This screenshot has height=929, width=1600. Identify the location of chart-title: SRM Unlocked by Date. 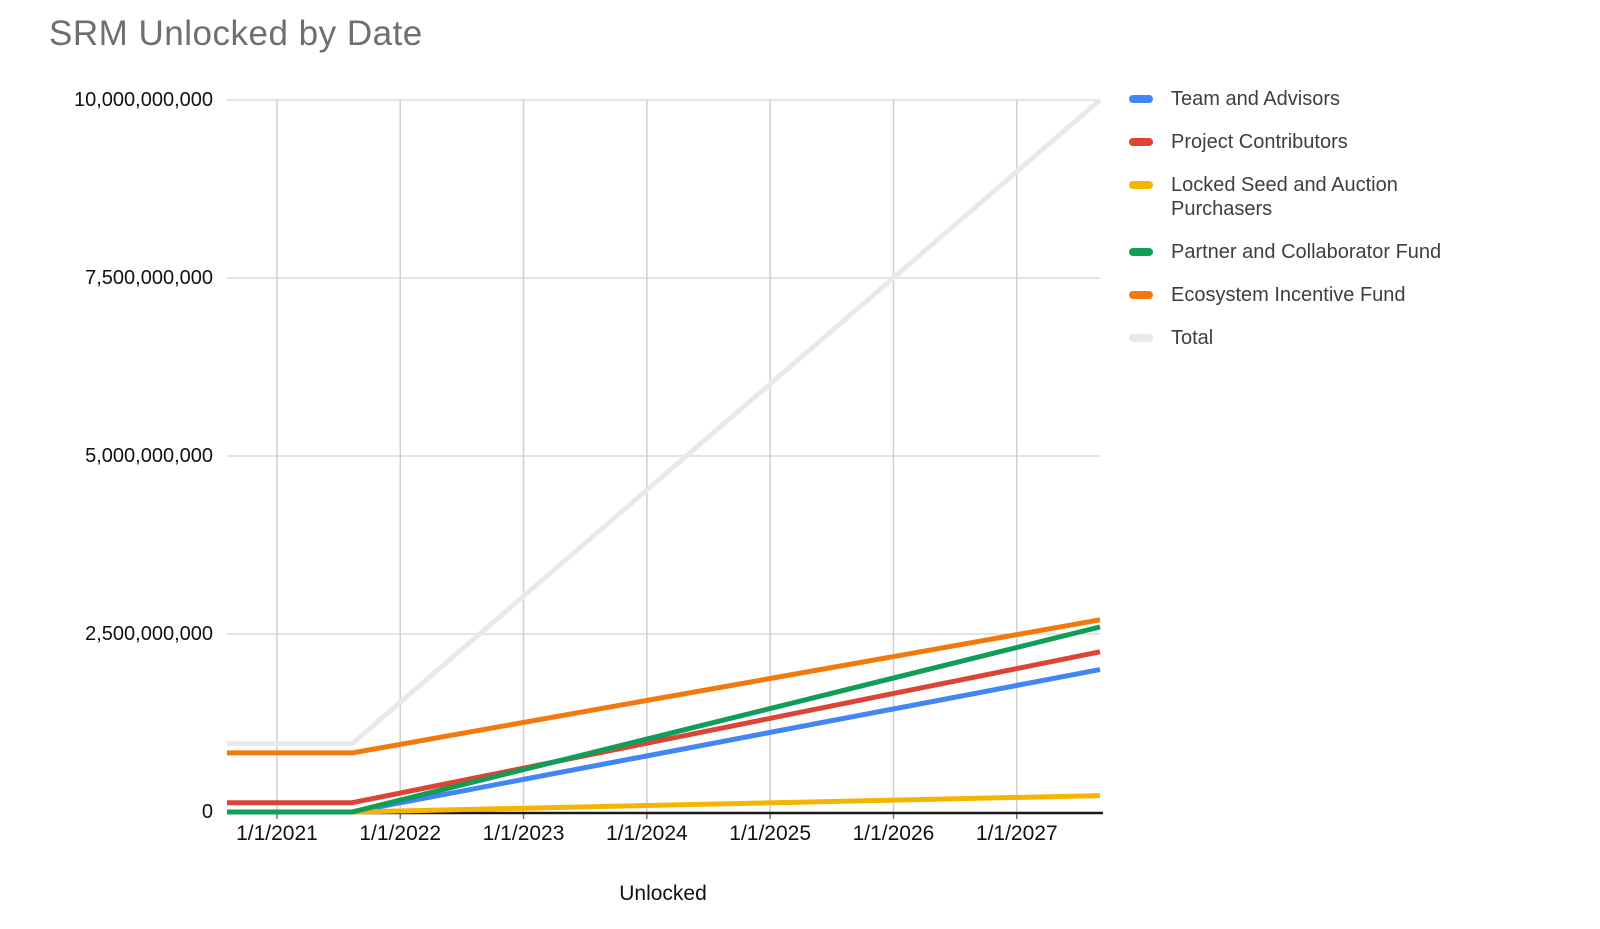
(236, 33).